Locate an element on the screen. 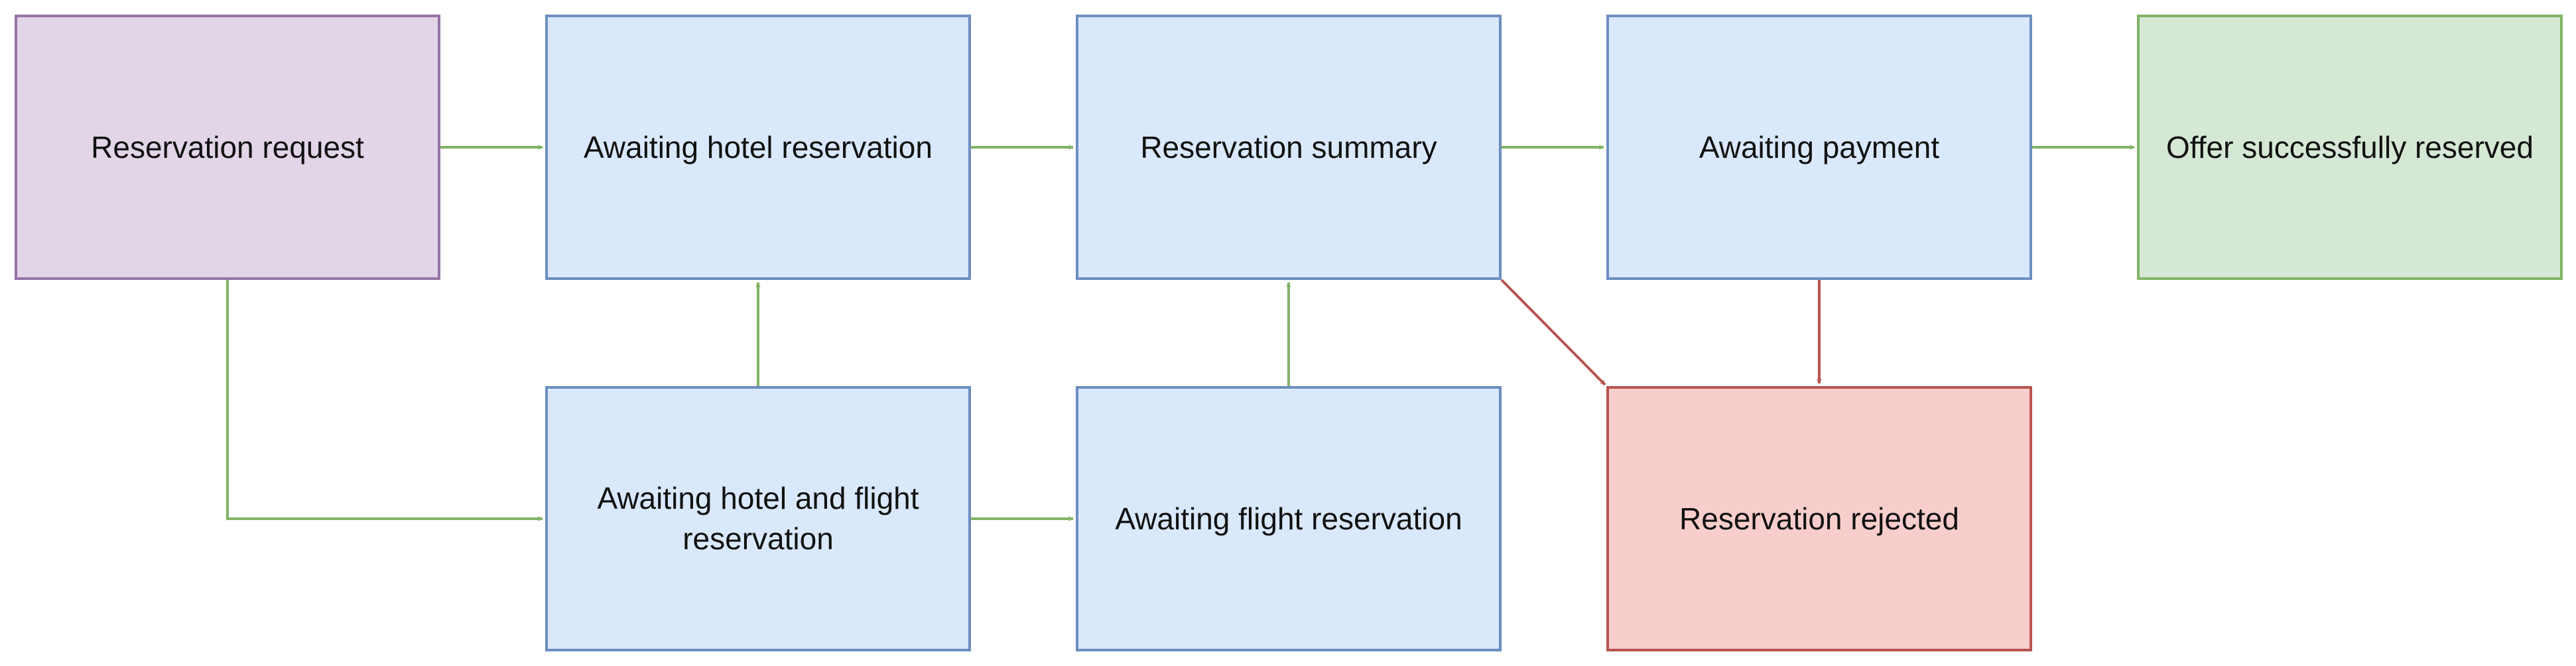 The height and width of the screenshot is (666, 2576). node-reservation-summary: Reservation summary is located at coordinates (1289, 147).